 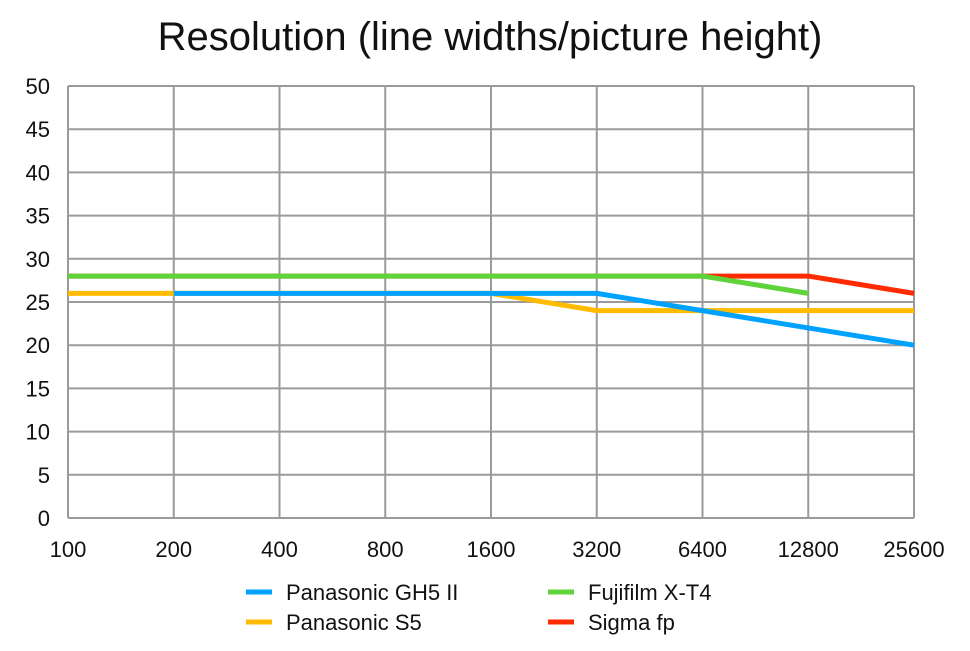 I want to click on chart-title: Resolution (line widths/picture height), so click(x=490, y=37).